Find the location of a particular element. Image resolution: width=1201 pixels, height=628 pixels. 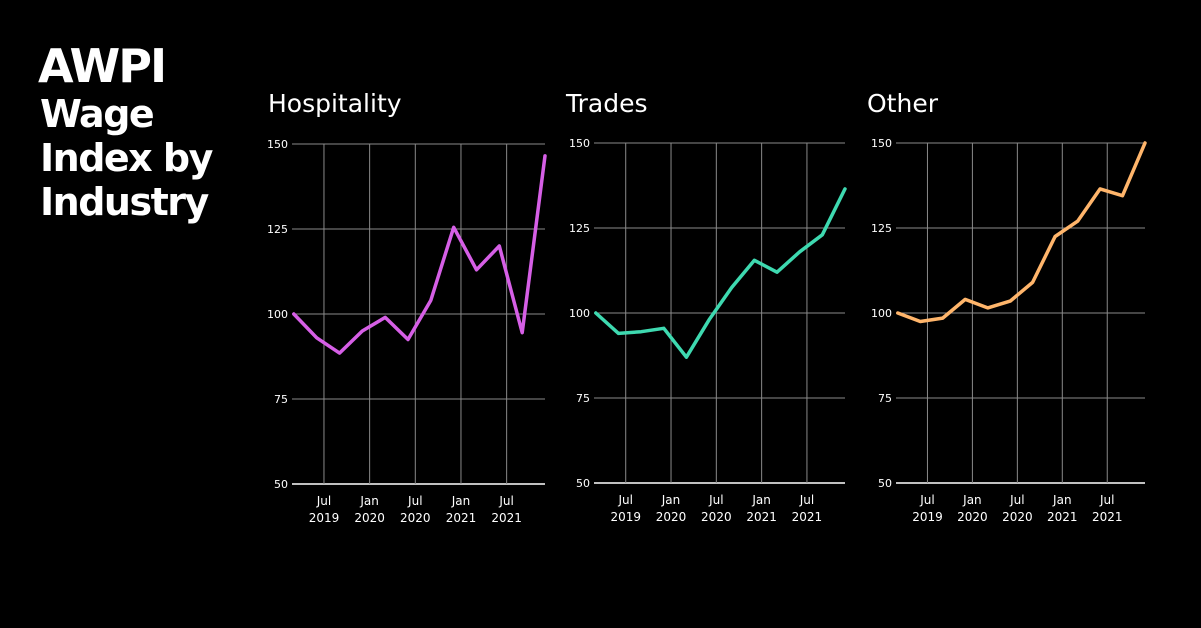

chart-title-trades: Trades is located at coordinates (607, 103).